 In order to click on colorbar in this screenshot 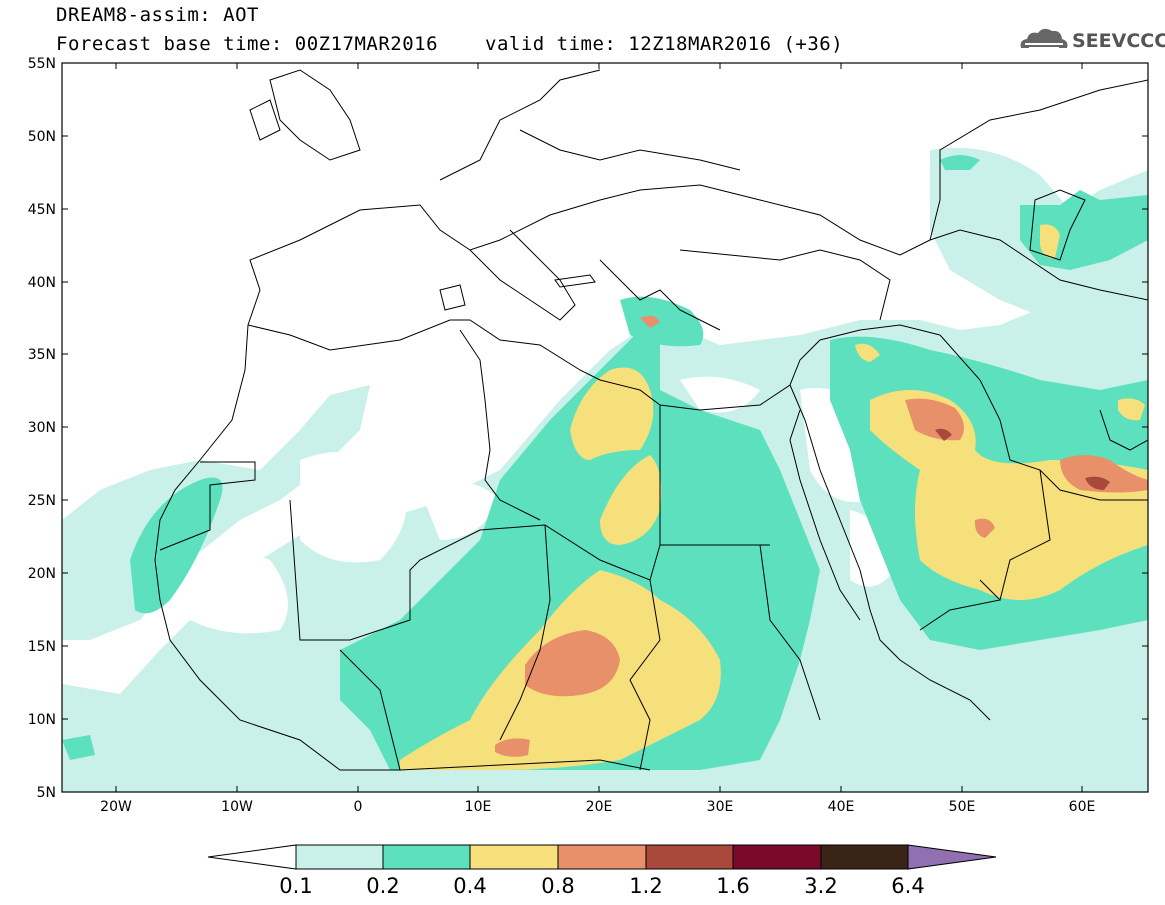, I will do `click(602, 857)`.